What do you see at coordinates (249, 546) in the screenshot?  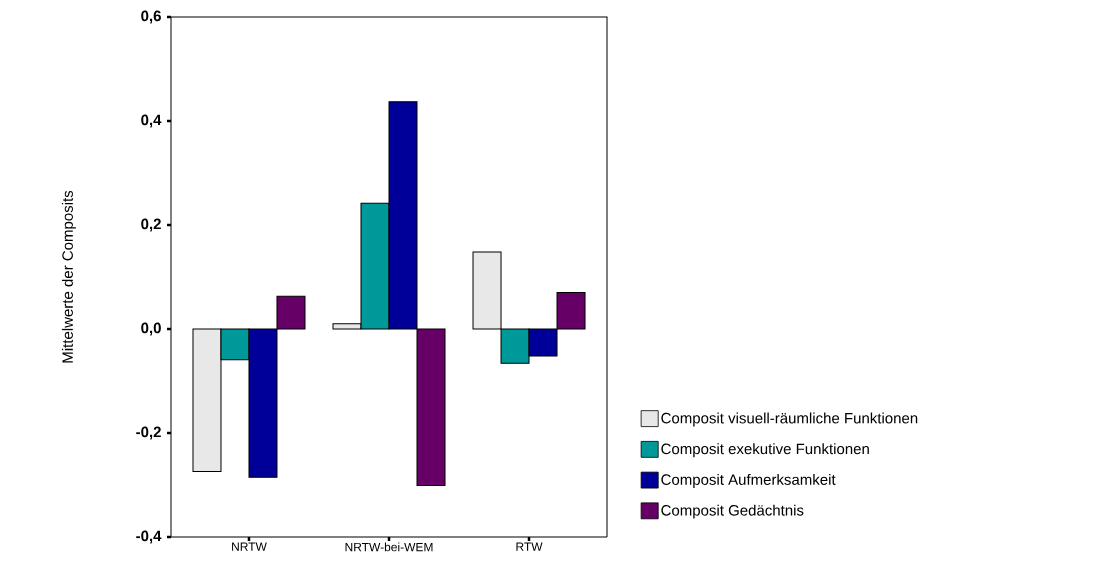 I see `x-tick-label: NRTW` at bounding box center [249, 546].